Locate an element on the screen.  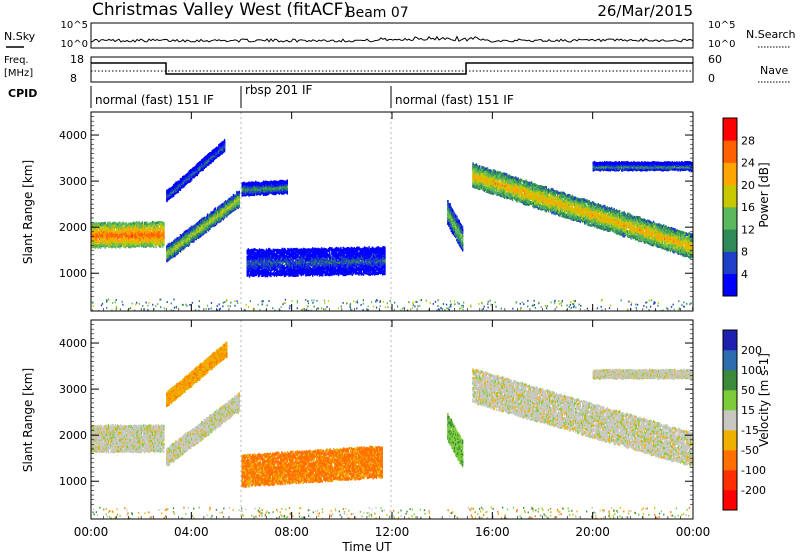
beam-label: Beam 07 is located at coordinates (377, 13).